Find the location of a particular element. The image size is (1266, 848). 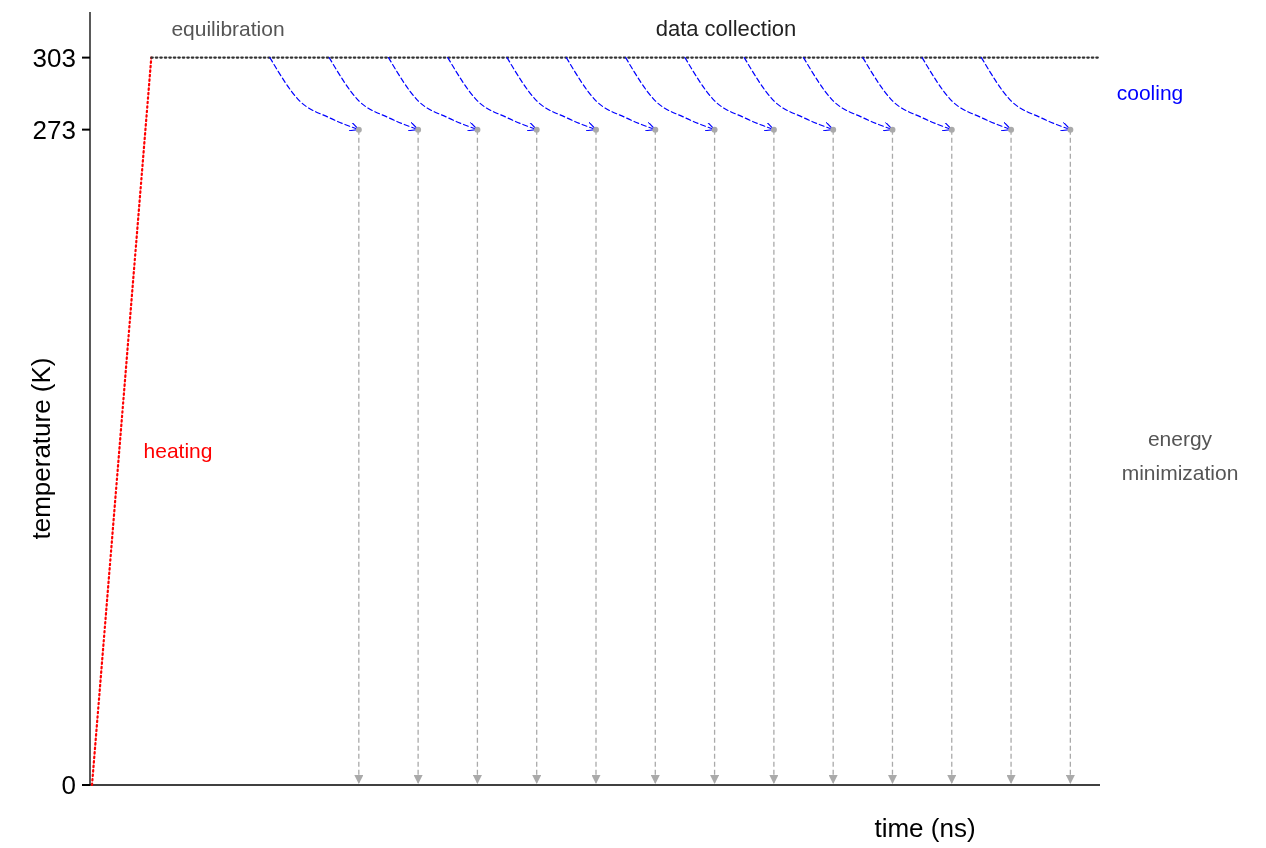

y-tick-label: 303 is located at coordinates (54, 57).